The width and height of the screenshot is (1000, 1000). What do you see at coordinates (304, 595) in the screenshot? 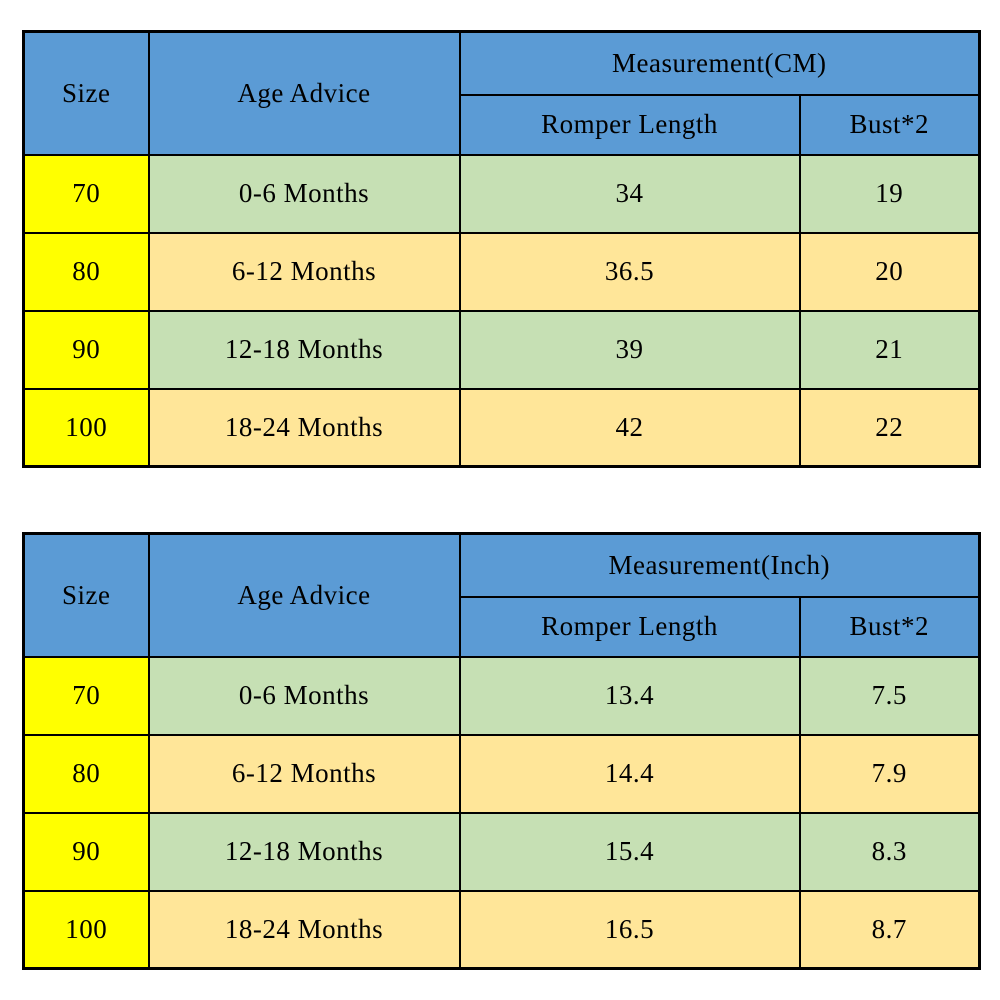
I see `inch-age-advice-header: Age Advice` at bounding box center [304, 595].